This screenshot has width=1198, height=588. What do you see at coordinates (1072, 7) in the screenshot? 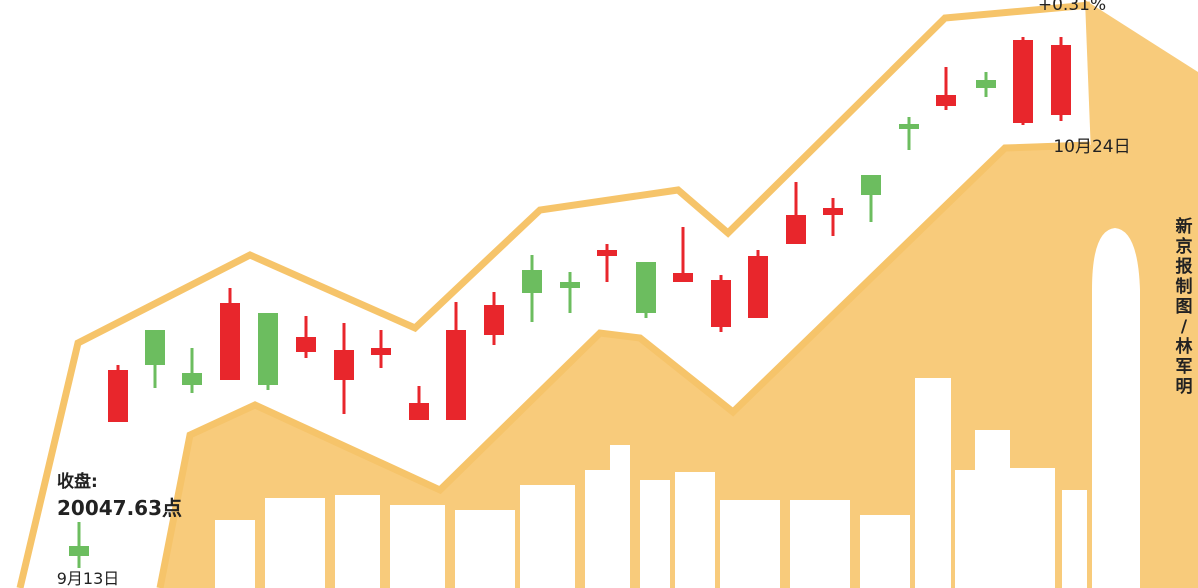
I see `change-label: +0.31%` at bounding box center [1072, 7].